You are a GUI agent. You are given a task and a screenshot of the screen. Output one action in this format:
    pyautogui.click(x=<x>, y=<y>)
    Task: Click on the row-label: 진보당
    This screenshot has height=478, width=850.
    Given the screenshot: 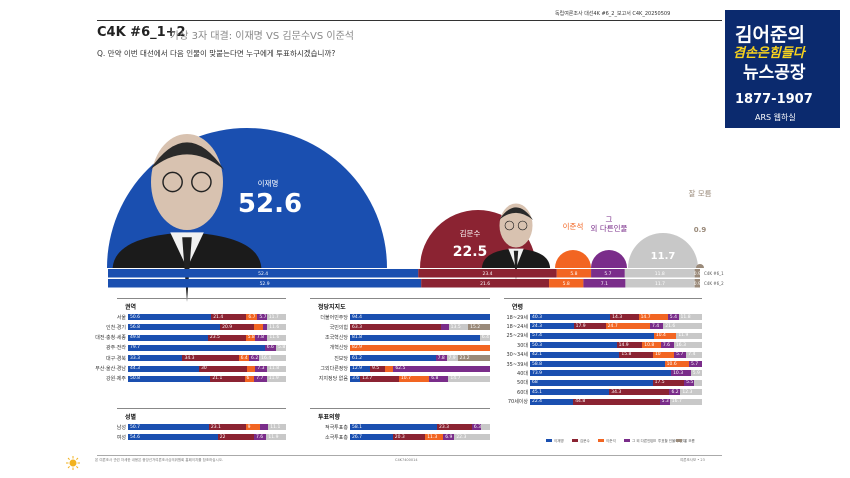 What is the action you would take?
    pyautogui.click(x=341, y=358)
    